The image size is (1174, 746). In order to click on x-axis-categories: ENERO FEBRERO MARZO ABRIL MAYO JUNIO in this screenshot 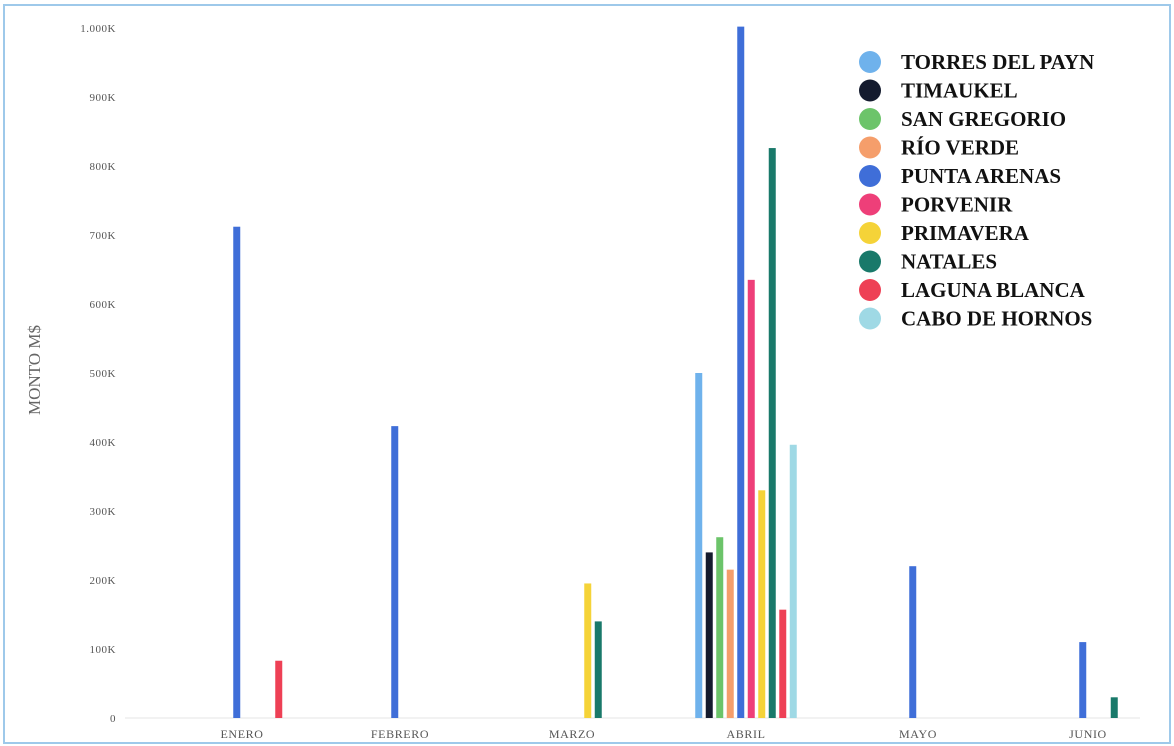, I will do `click(664, 734)`.